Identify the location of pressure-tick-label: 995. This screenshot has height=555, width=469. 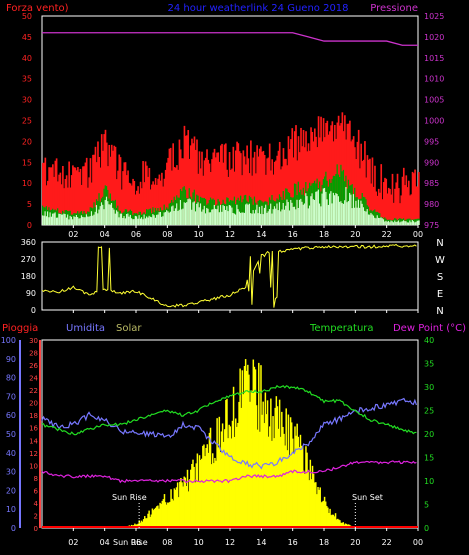
(431, 141).